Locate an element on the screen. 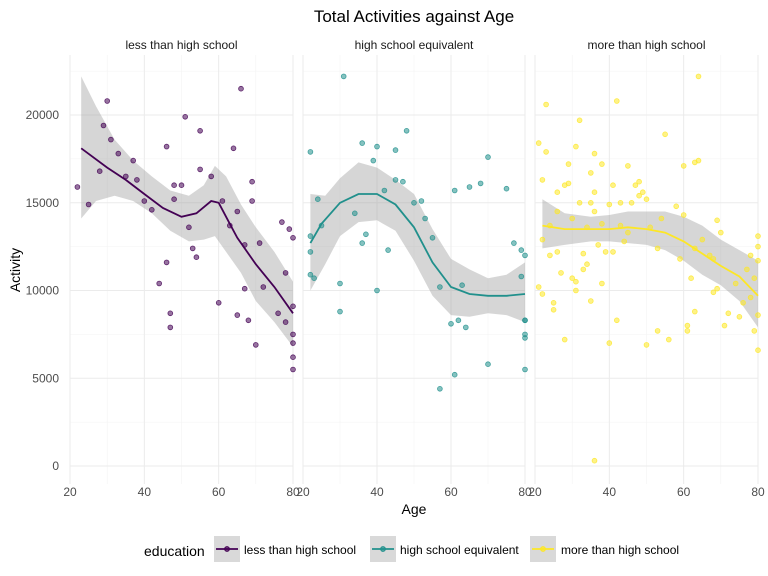 Image resolution: width=768 pixels, height=576 pixels. y-tick-label: 5000 is located at coordinates (45, 378).